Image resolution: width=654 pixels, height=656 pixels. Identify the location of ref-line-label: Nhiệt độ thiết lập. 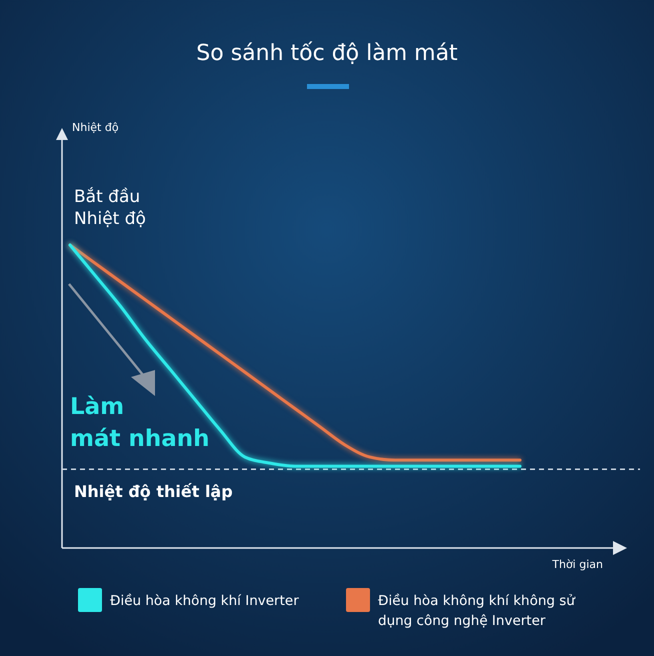
(153, 492).